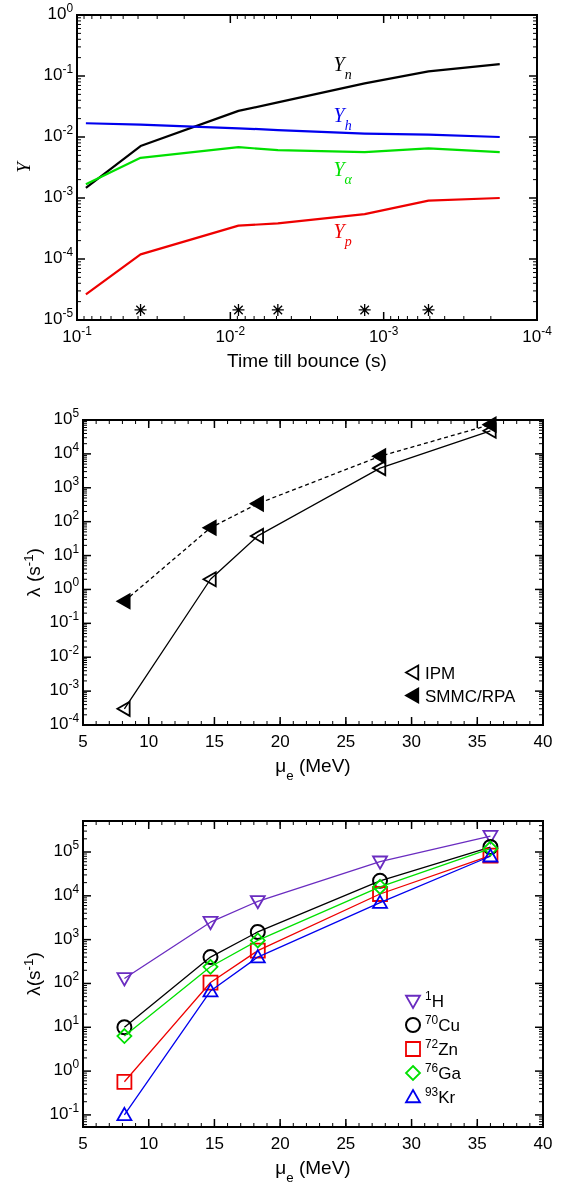 The width and height of the screenshot is (569, 1188). What do you see at coordinates (307, 360) in the screenshot?
I see `x-axis-title: Time till bounce (s)` at bounding box center [307, 360].